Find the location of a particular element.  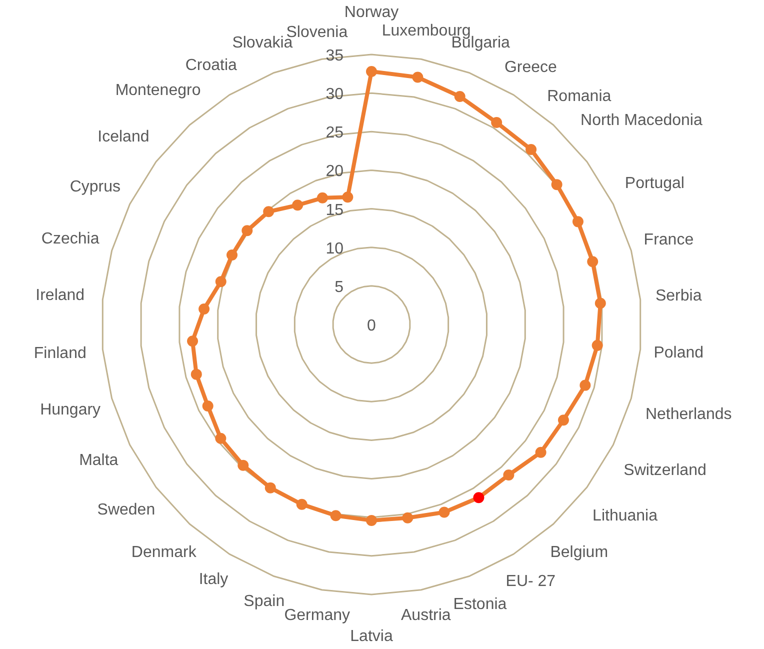

spoke-label: Germany is located at coordinates (317, 615).